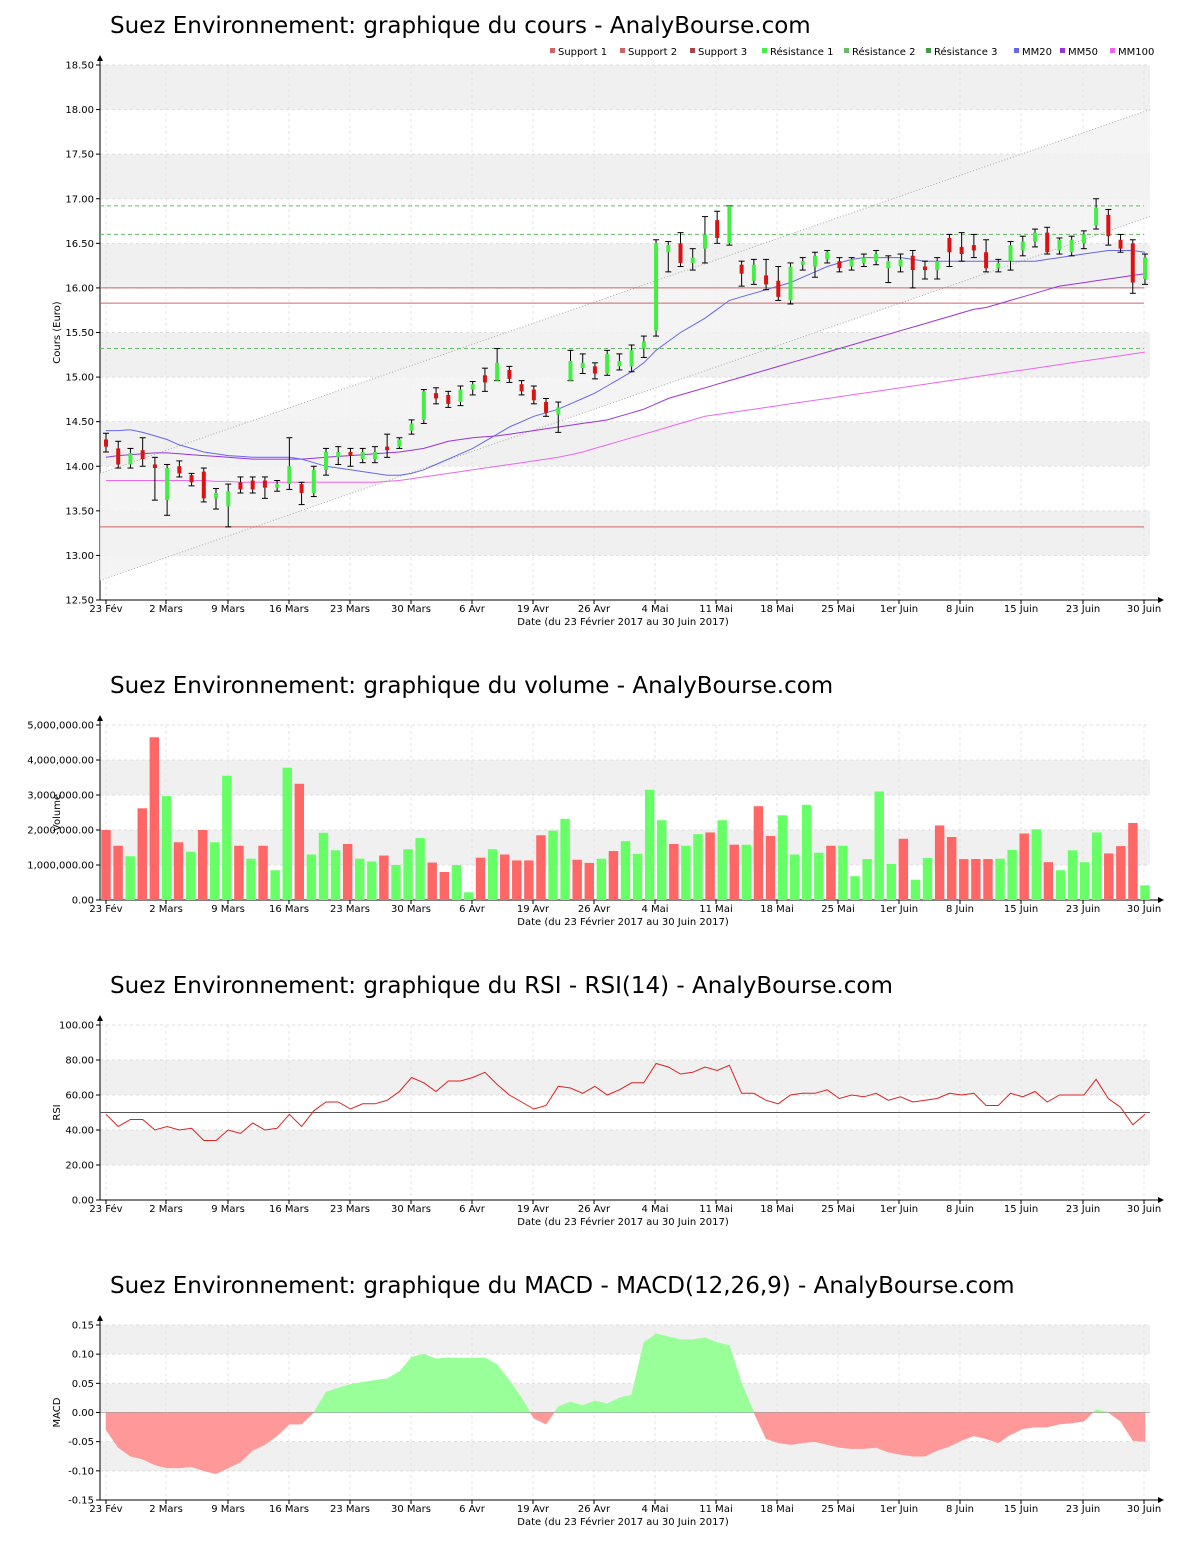  What do you see at coordinates (81, 1442) in the screenshot?
I see `y-tick-label: -0.05` at bounding box center [81, 1442].